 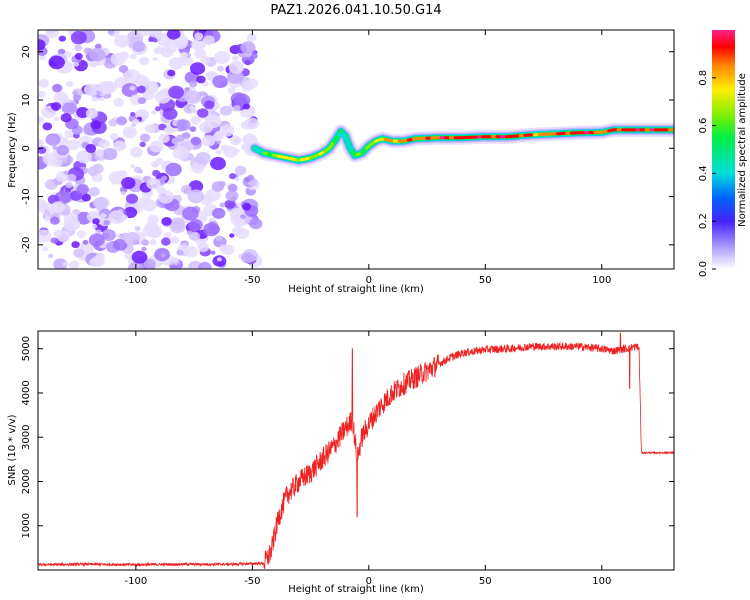 I want to click on snr-xlabel: Height of straight line (km), so click(x=356, y=589).